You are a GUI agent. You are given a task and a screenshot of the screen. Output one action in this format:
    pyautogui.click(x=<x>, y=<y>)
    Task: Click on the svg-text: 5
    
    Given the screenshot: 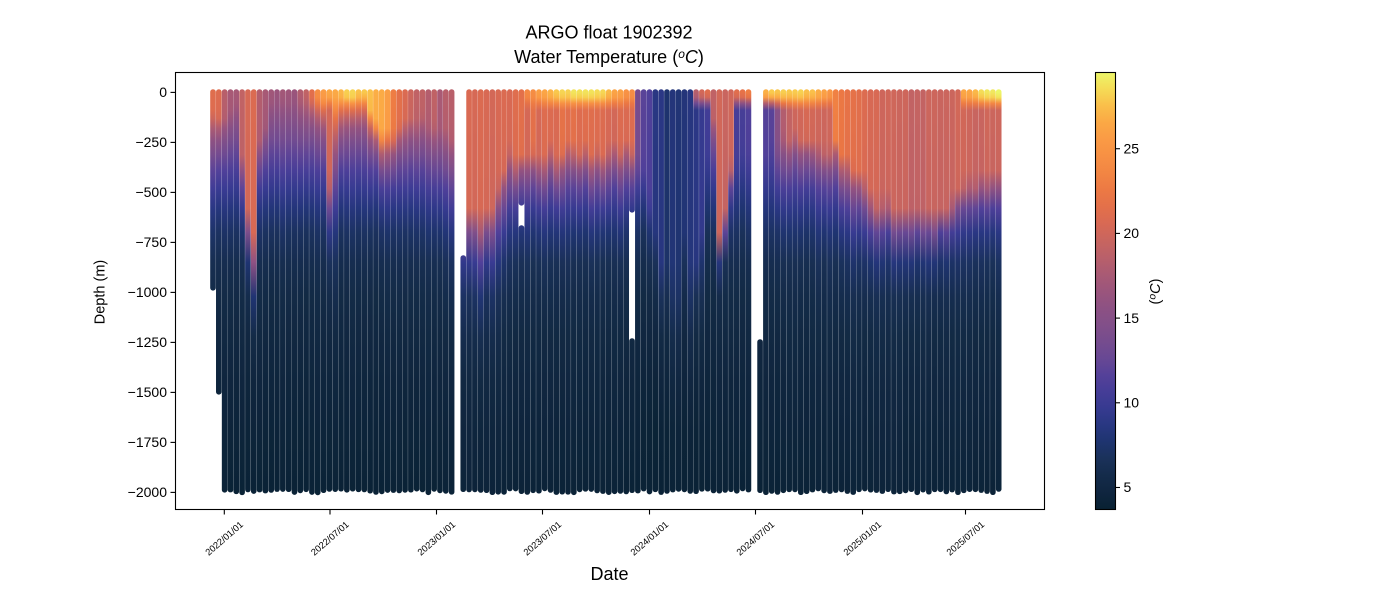 What is the action you would take?
    pyautogui.click(x=1128, y=487)
    